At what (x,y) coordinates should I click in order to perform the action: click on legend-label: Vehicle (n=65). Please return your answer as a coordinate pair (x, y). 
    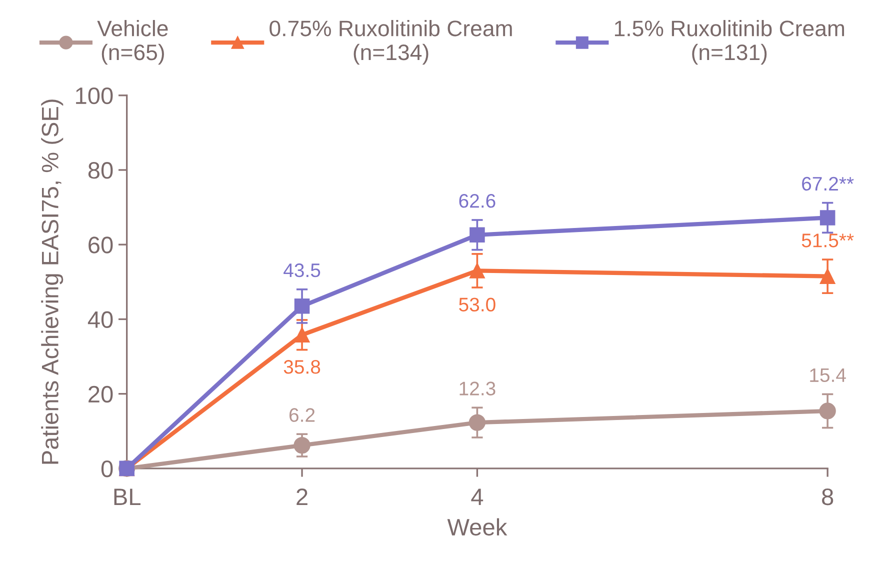
    Looking at the image, I should click on (132, 42).